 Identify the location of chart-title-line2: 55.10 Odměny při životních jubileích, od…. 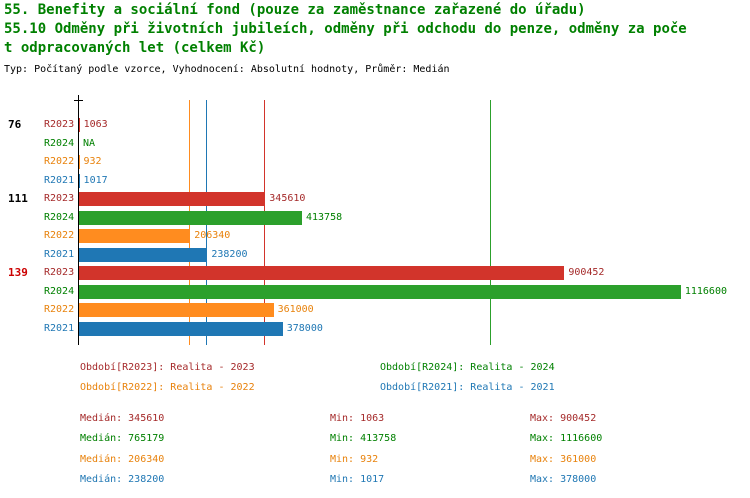
(345, 29).